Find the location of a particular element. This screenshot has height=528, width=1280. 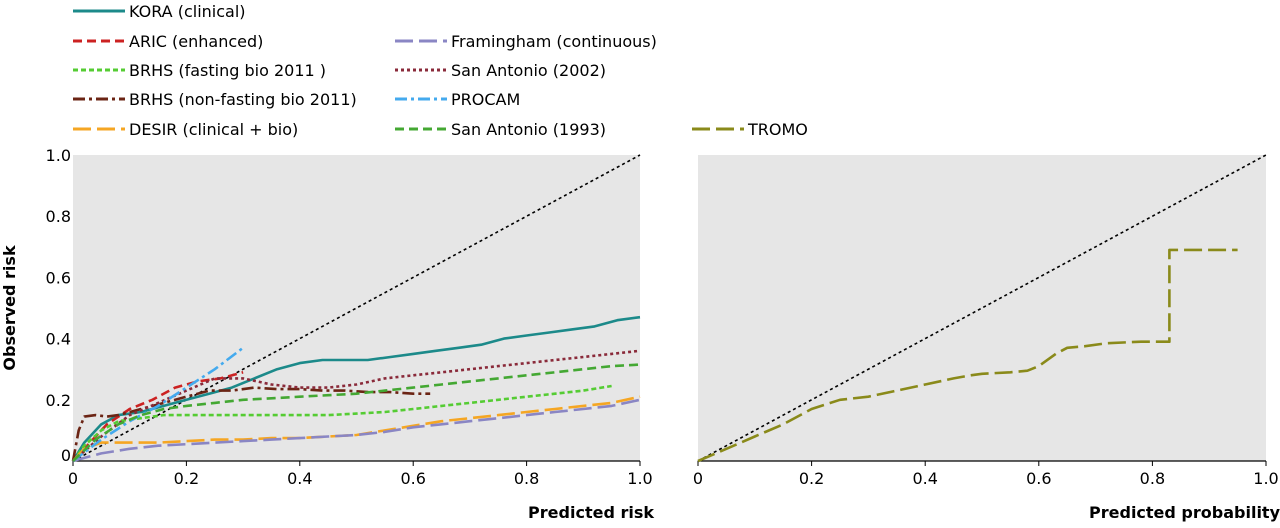

y-tick-label: 0.6 is located at coordinates (58, 277).